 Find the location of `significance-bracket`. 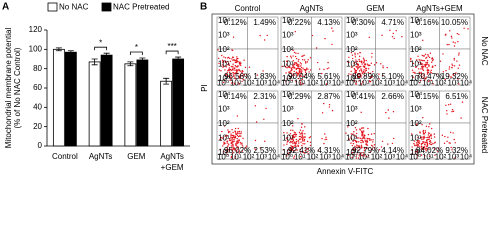

significance-bracket is located at coordinates (172, 52).